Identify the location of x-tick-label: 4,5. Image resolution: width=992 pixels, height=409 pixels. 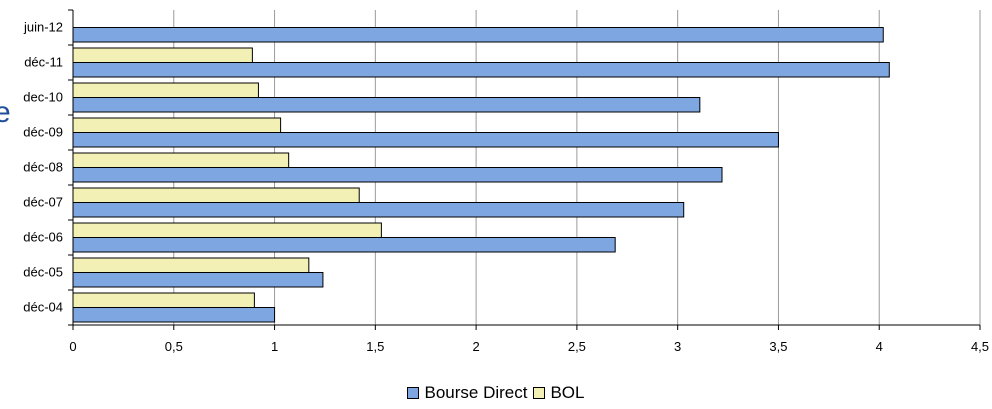
(980, 346).